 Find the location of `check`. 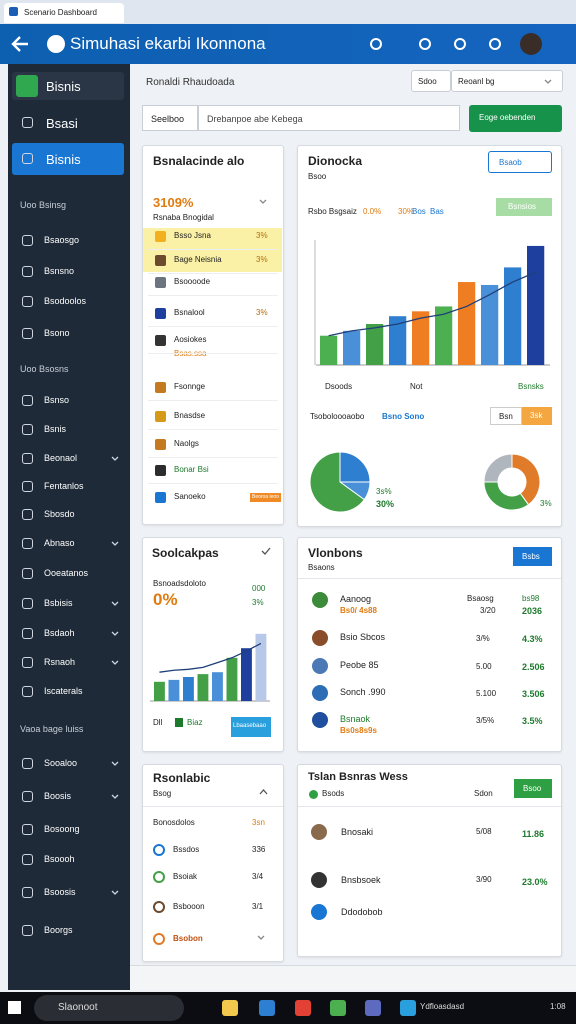

check is located at coordinates (266, 551).